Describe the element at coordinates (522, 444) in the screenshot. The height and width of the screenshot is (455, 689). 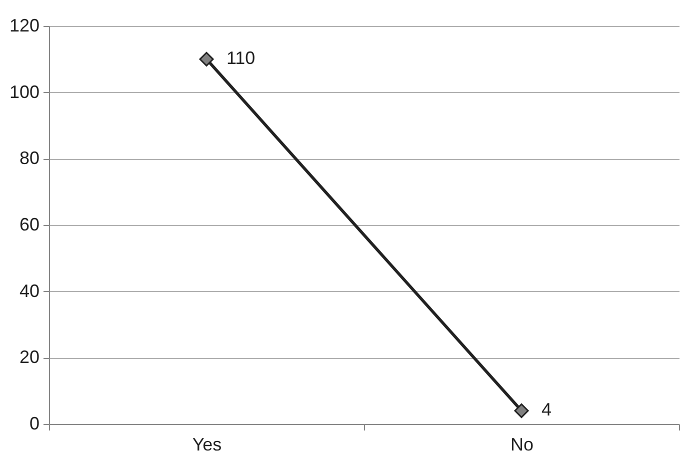
I see `x-tick-label: No` at that location.